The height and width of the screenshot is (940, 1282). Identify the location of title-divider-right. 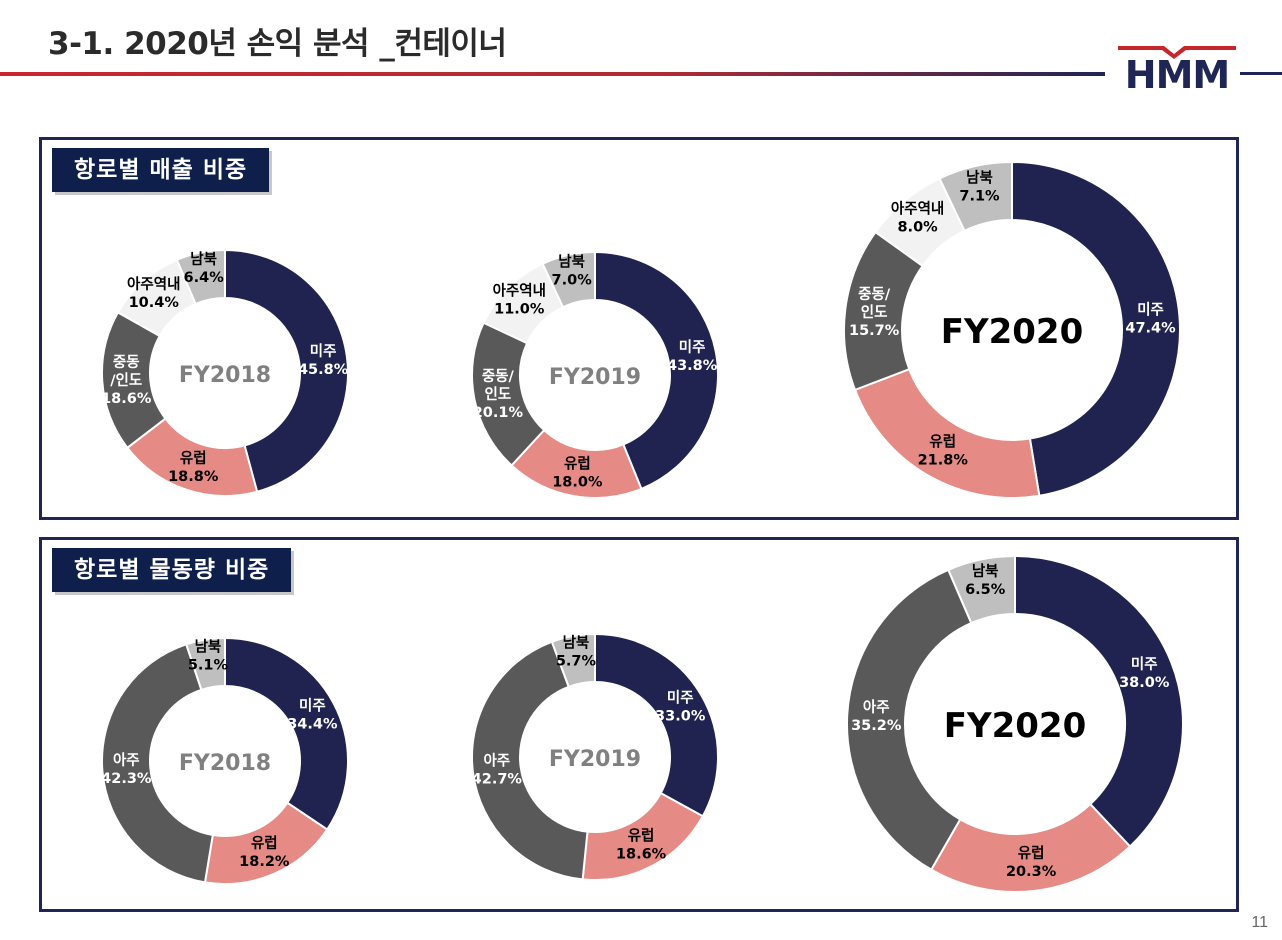
(1261, 73).